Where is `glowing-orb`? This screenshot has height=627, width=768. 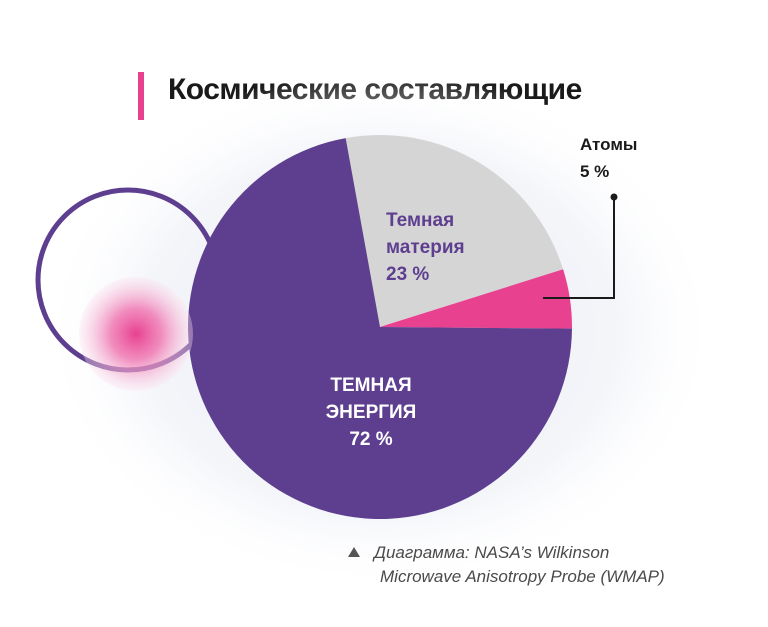
glowing-orb is located at coordinates (136, 334).